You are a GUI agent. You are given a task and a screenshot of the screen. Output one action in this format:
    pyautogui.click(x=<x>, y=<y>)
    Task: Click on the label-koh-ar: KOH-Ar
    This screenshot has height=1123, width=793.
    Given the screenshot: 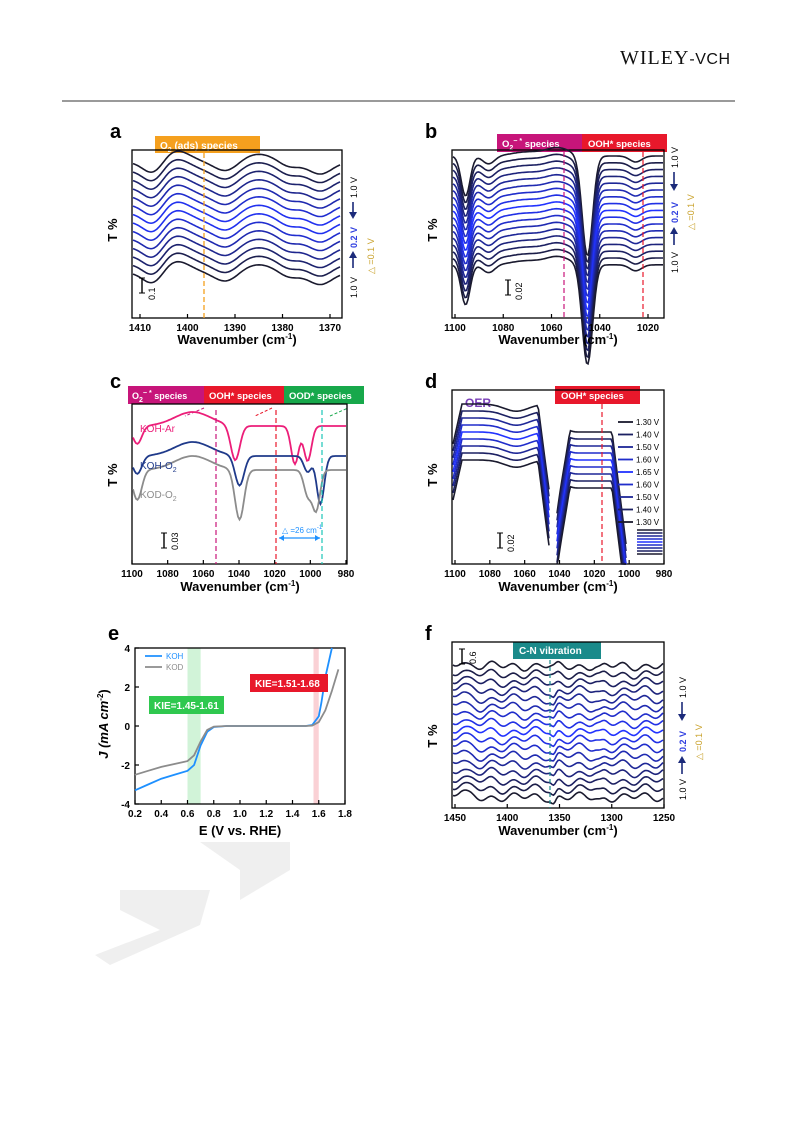 What is the action you would take?
    pyautogui.click(x=158, y=429)
    